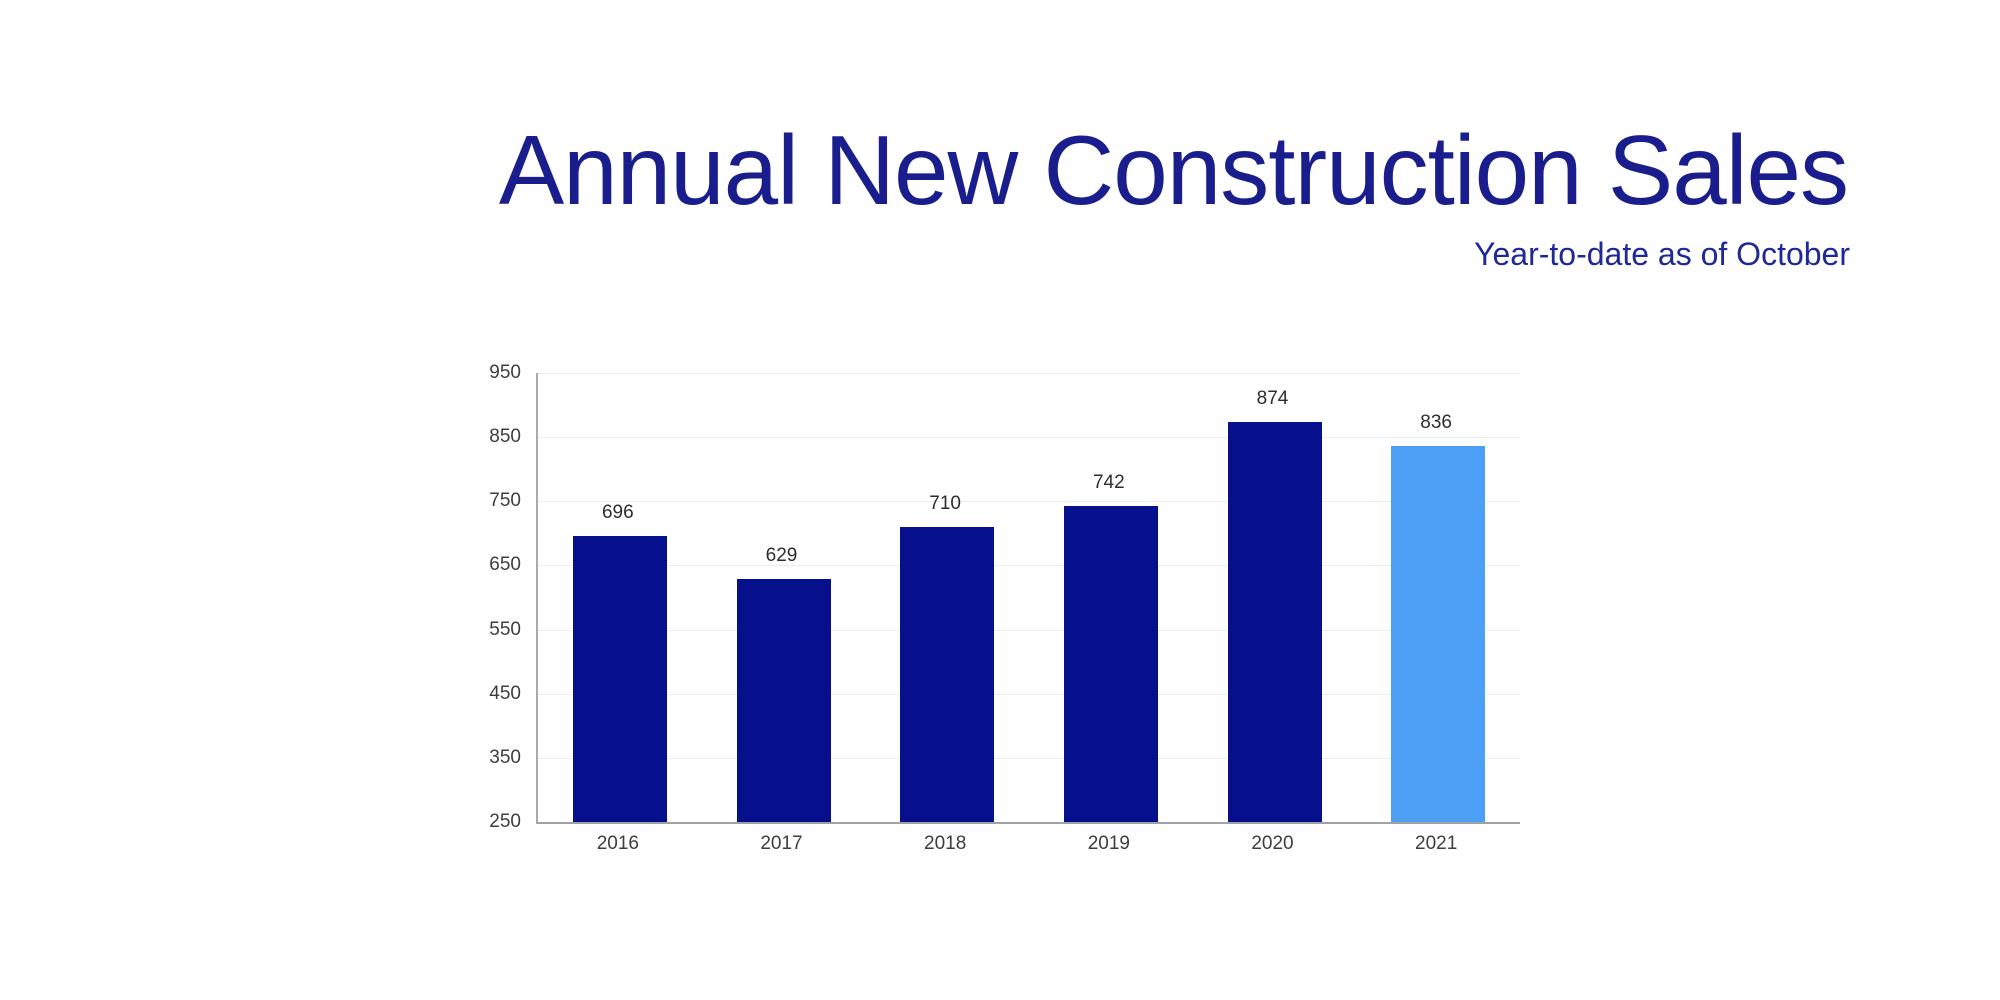  What do you see at coordinates (617, 843) in the screenshot?
I see `x-axis-tick-label: 2016` at bounding box center [617, 843].